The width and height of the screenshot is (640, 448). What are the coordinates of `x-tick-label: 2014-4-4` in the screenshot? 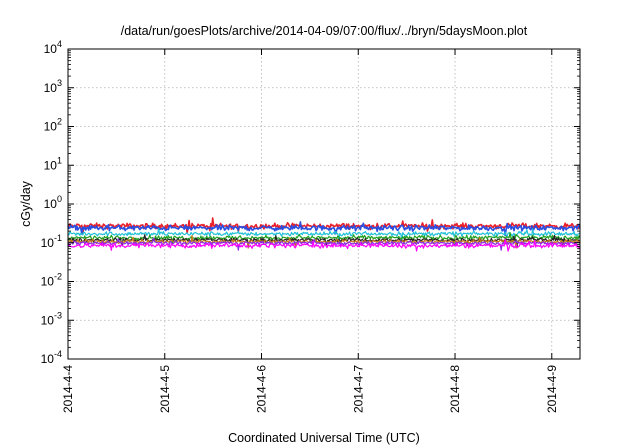 It's located at (68, 389).